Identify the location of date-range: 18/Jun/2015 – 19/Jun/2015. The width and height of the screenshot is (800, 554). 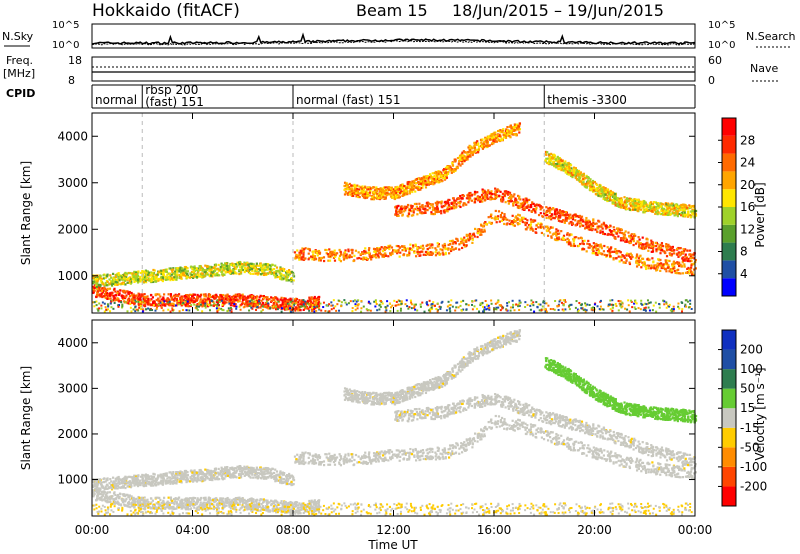
(558, 10).